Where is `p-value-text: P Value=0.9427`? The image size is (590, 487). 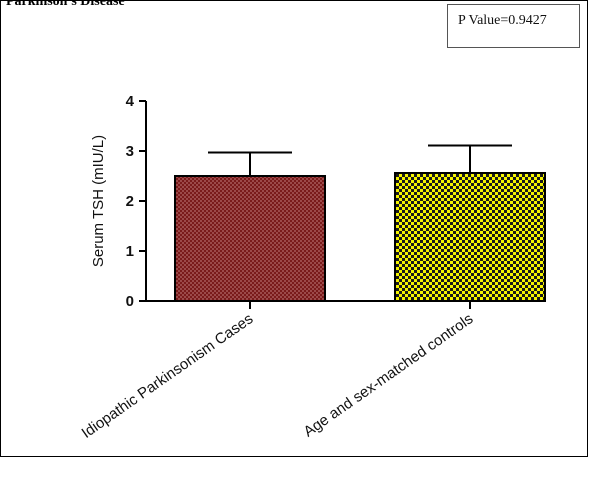
p-value-text: P Value=0.9427 is located at coordinates (502, 20).